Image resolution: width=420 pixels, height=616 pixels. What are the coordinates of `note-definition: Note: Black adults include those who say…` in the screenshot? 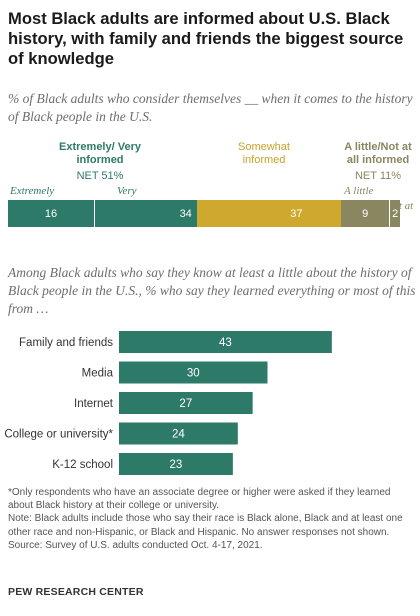 It's located at (205, 525).